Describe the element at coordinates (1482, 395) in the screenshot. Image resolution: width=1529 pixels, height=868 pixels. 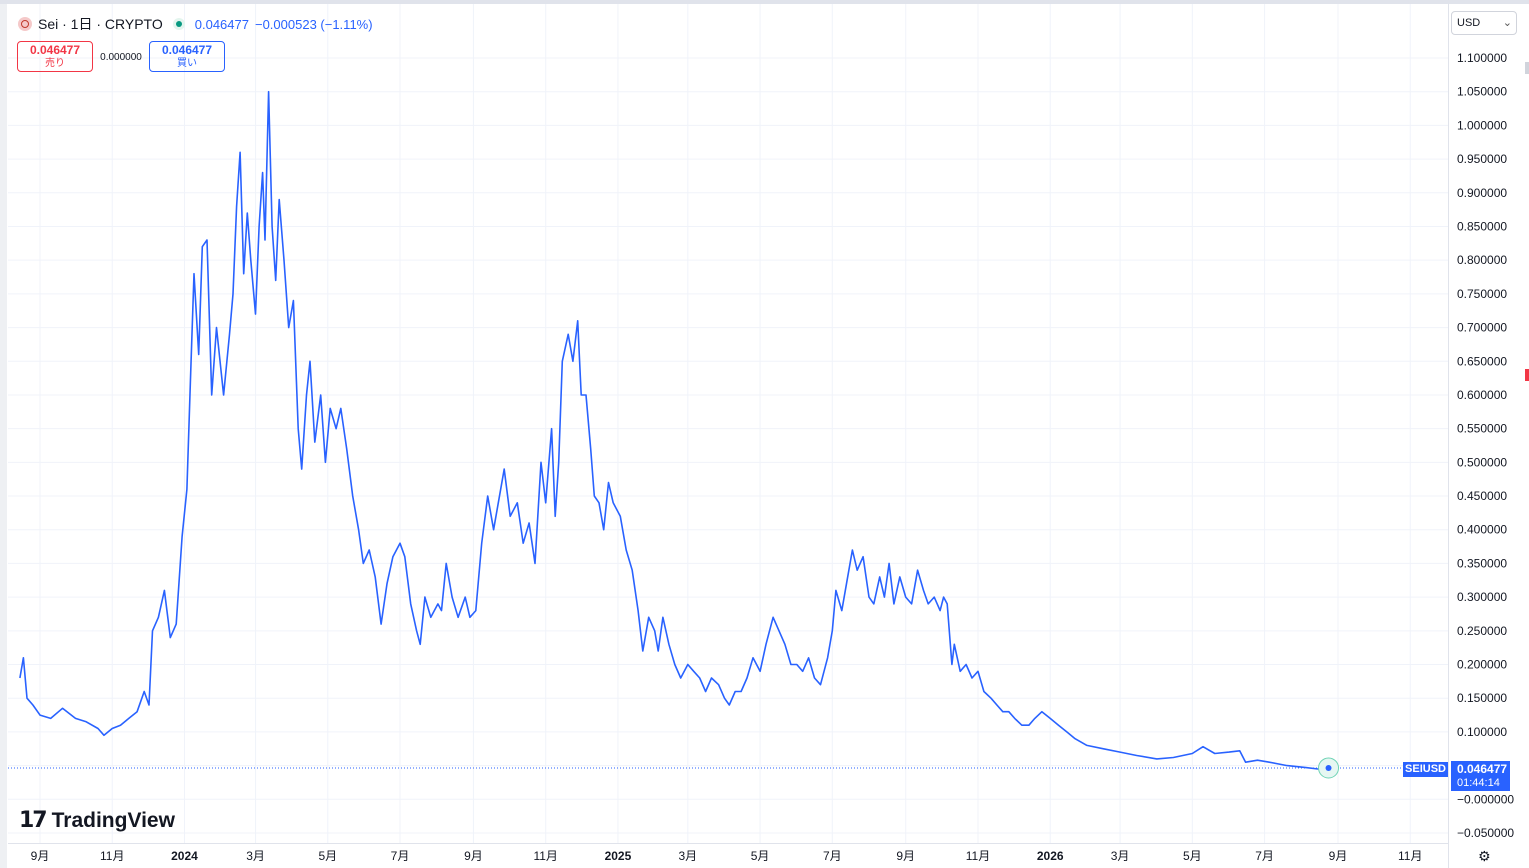
I see `y-tick-label: 0.600000` at that location.